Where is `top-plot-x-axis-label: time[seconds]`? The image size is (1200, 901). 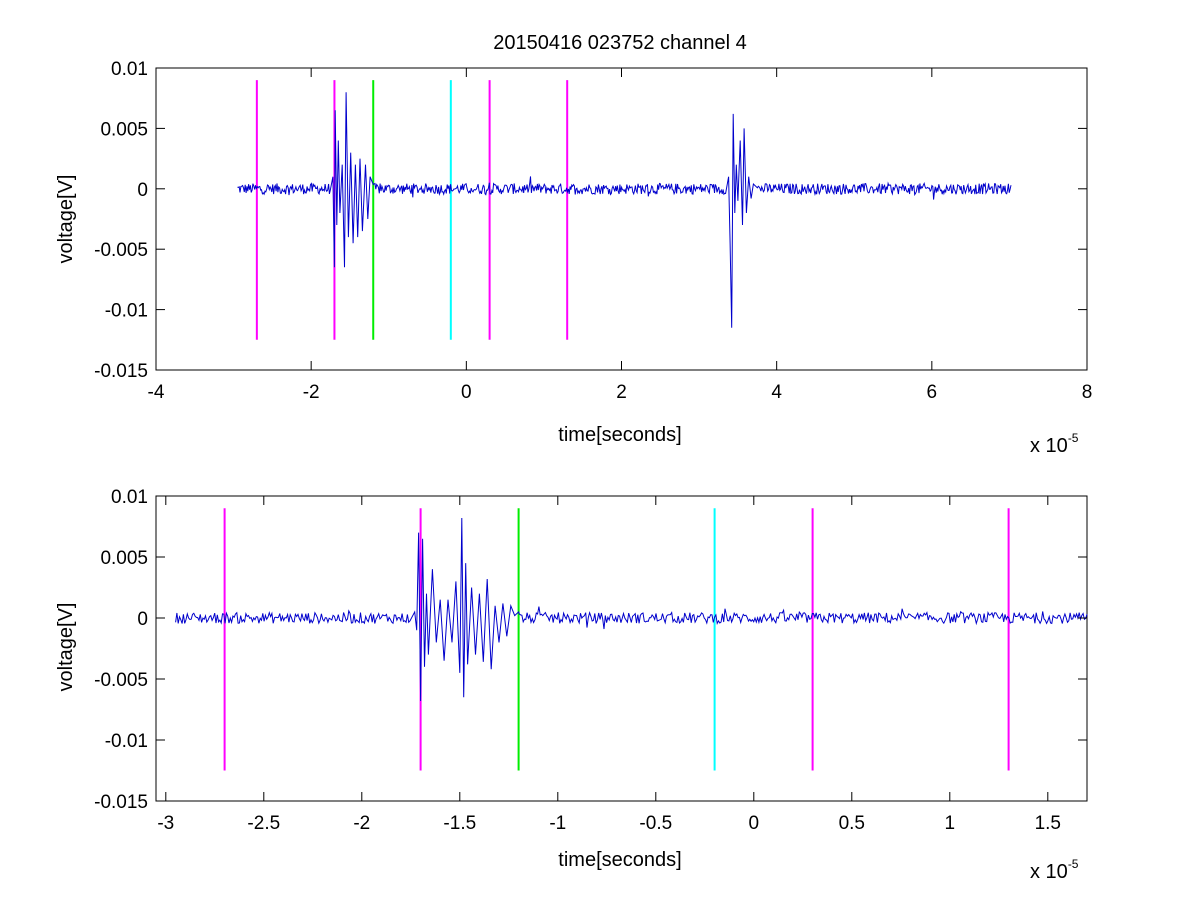 top-plot-x-axis-label: time[seconds] is located at coordinates (619, 435).